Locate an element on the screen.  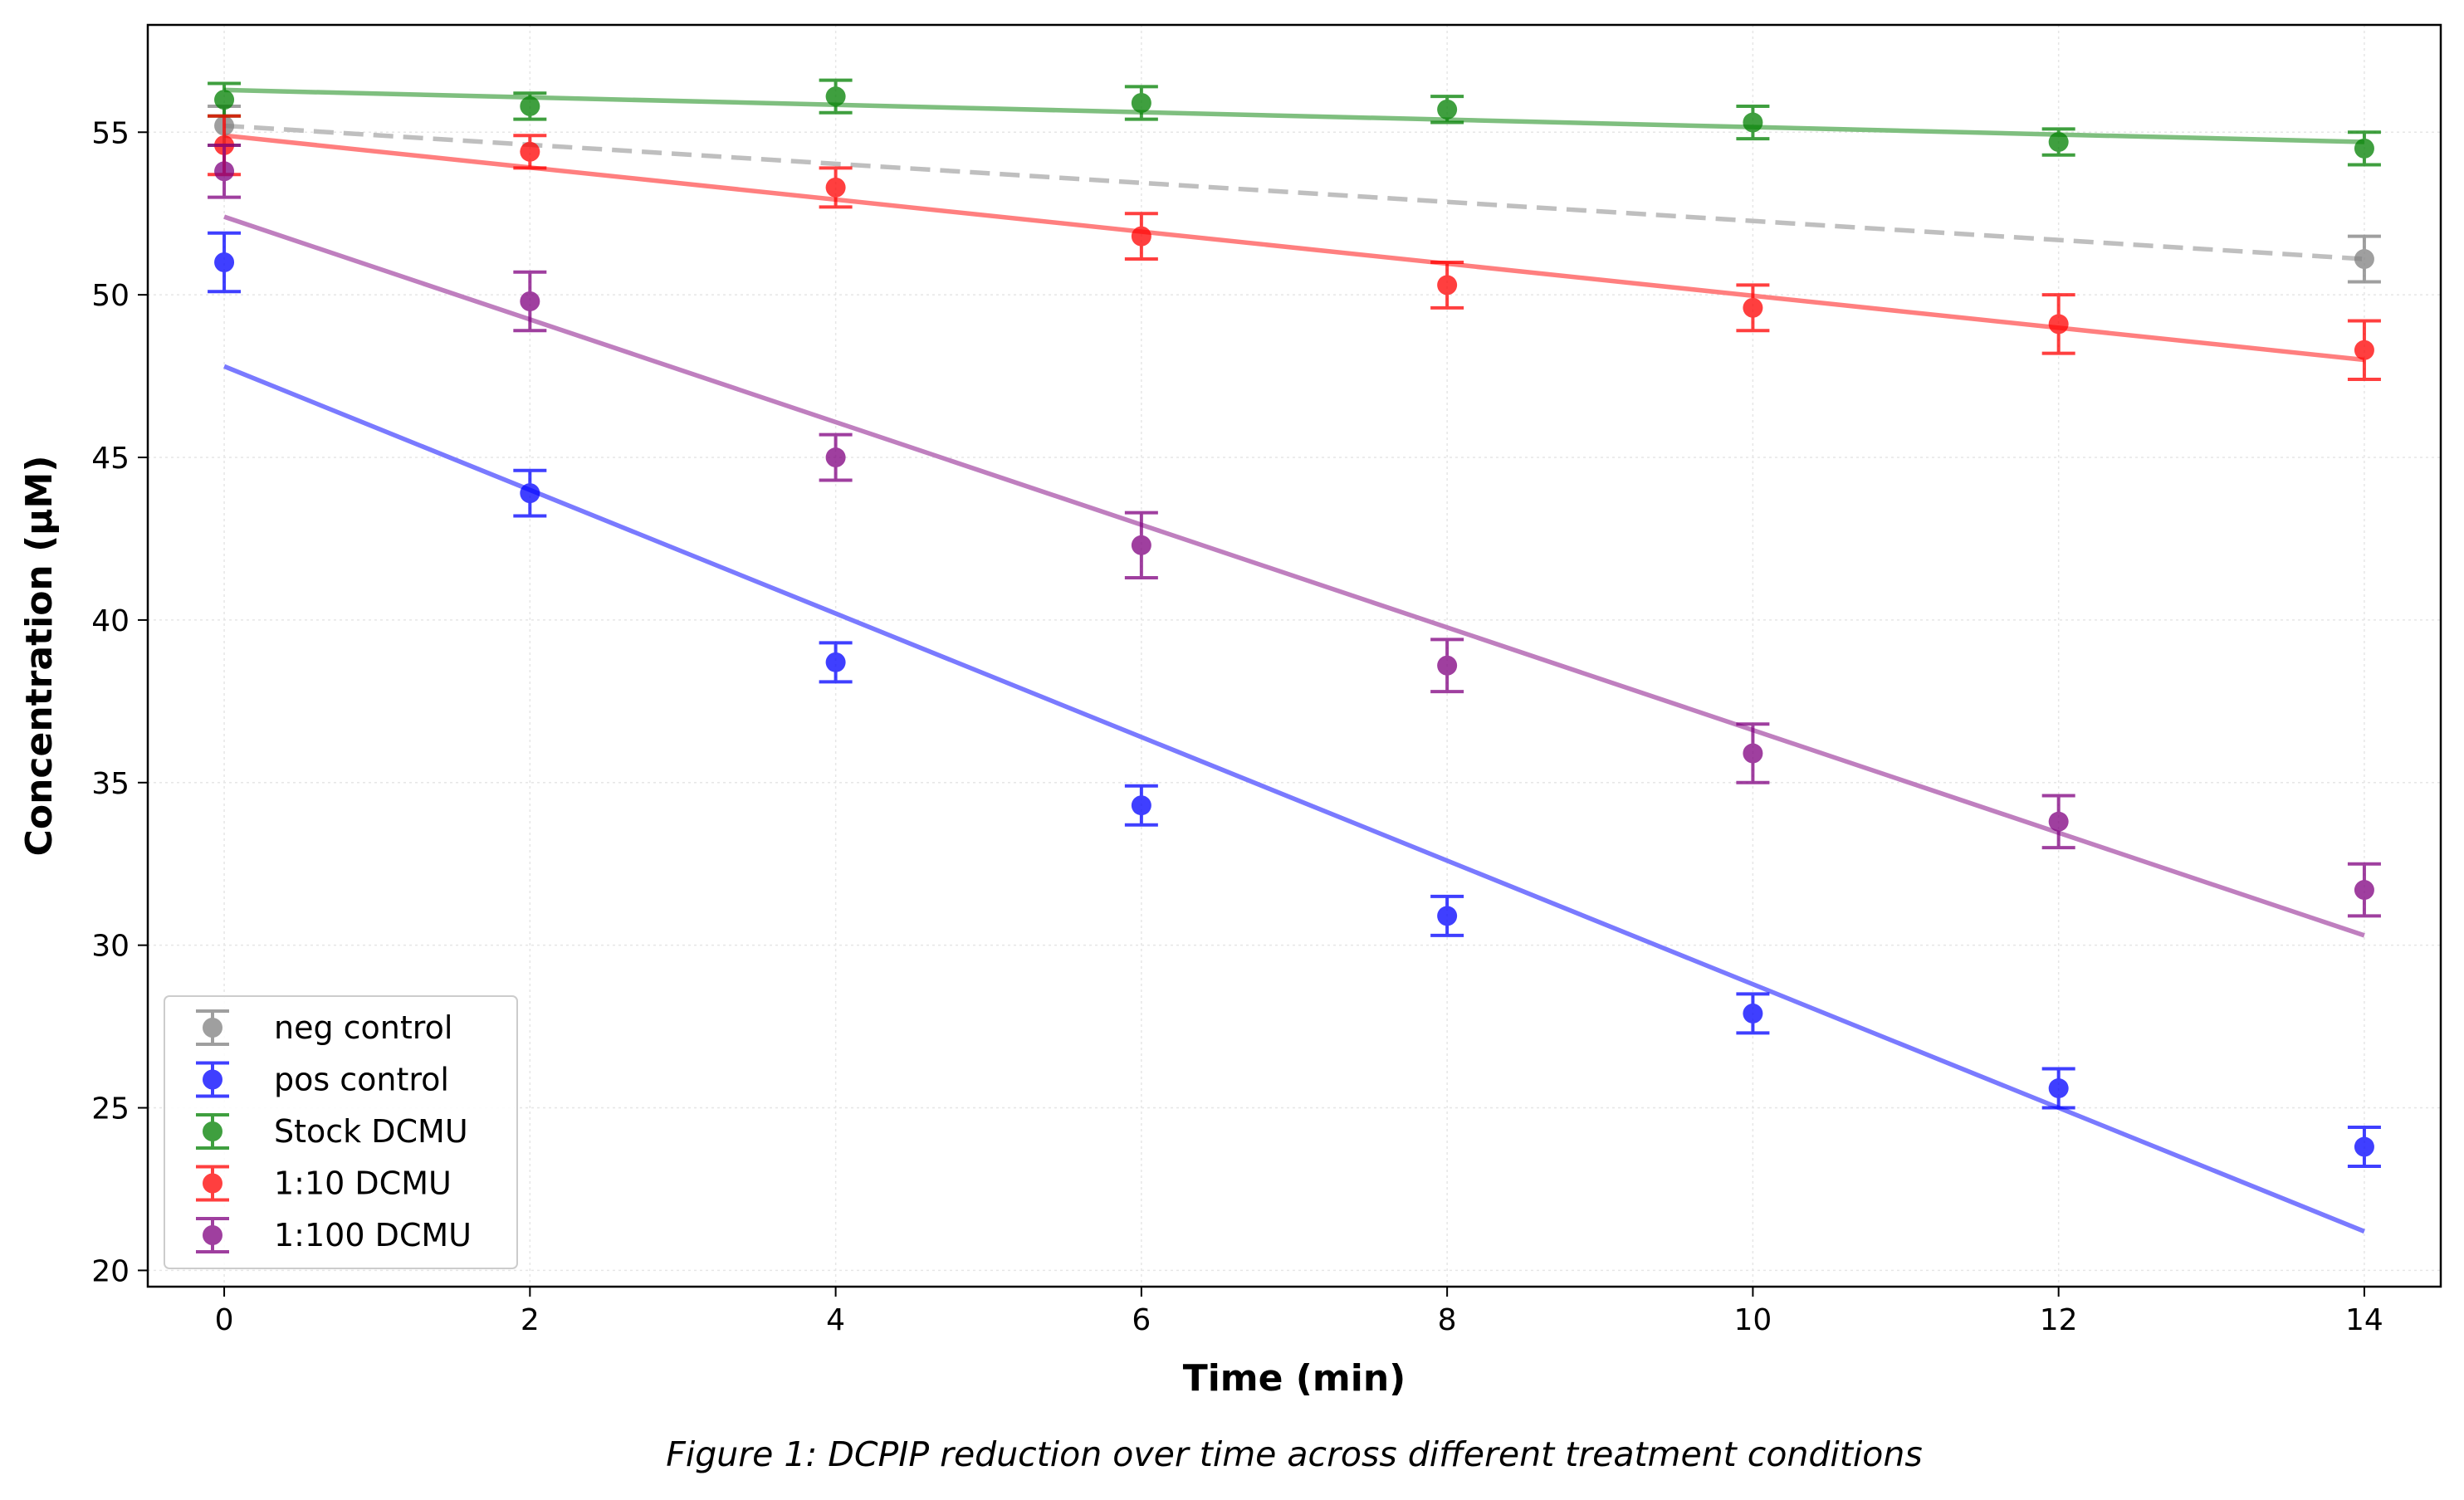
x-tick-label: 6 is located at coordinates (1142, 1320).